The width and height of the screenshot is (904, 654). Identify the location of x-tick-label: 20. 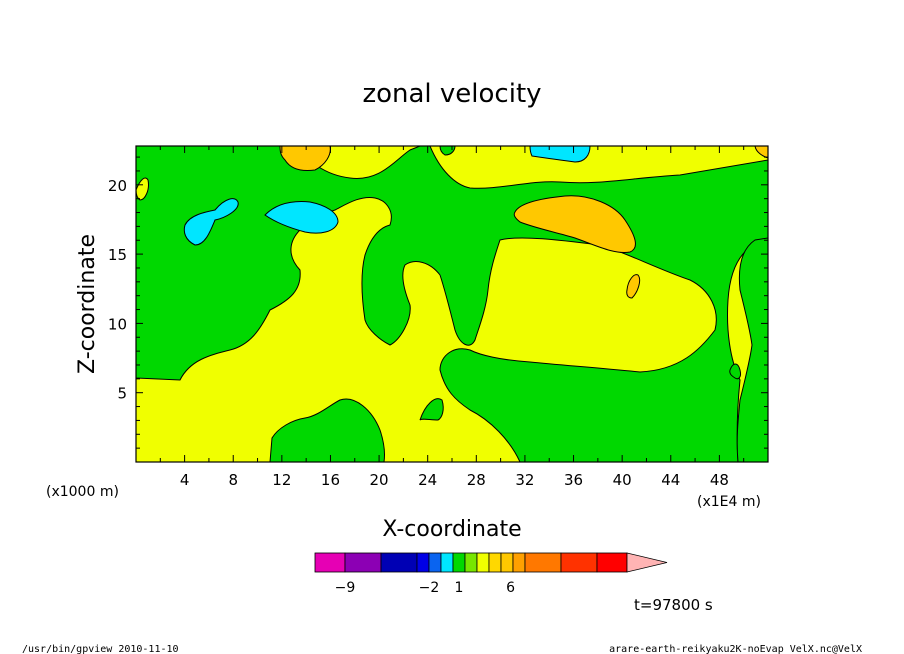
(379, 480).